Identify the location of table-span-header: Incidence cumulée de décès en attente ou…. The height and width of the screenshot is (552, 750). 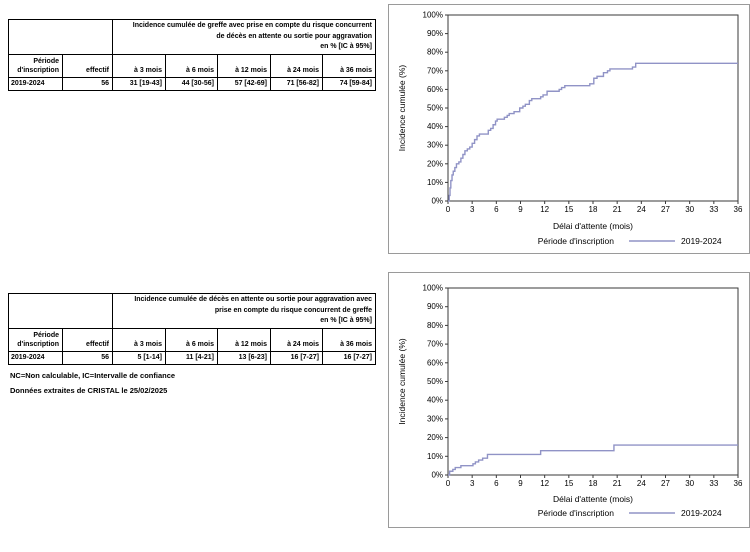
(244, 311).